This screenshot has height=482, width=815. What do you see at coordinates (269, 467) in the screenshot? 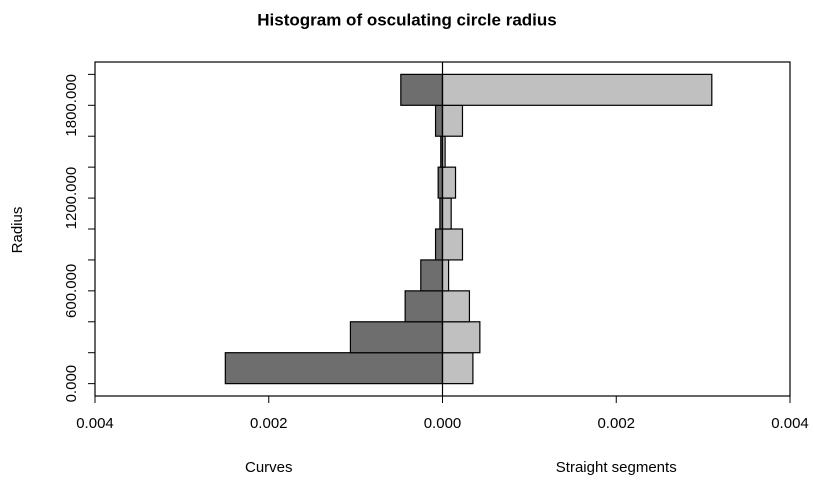
I see `legend-label: Curves` at bounding box center [269, 467].